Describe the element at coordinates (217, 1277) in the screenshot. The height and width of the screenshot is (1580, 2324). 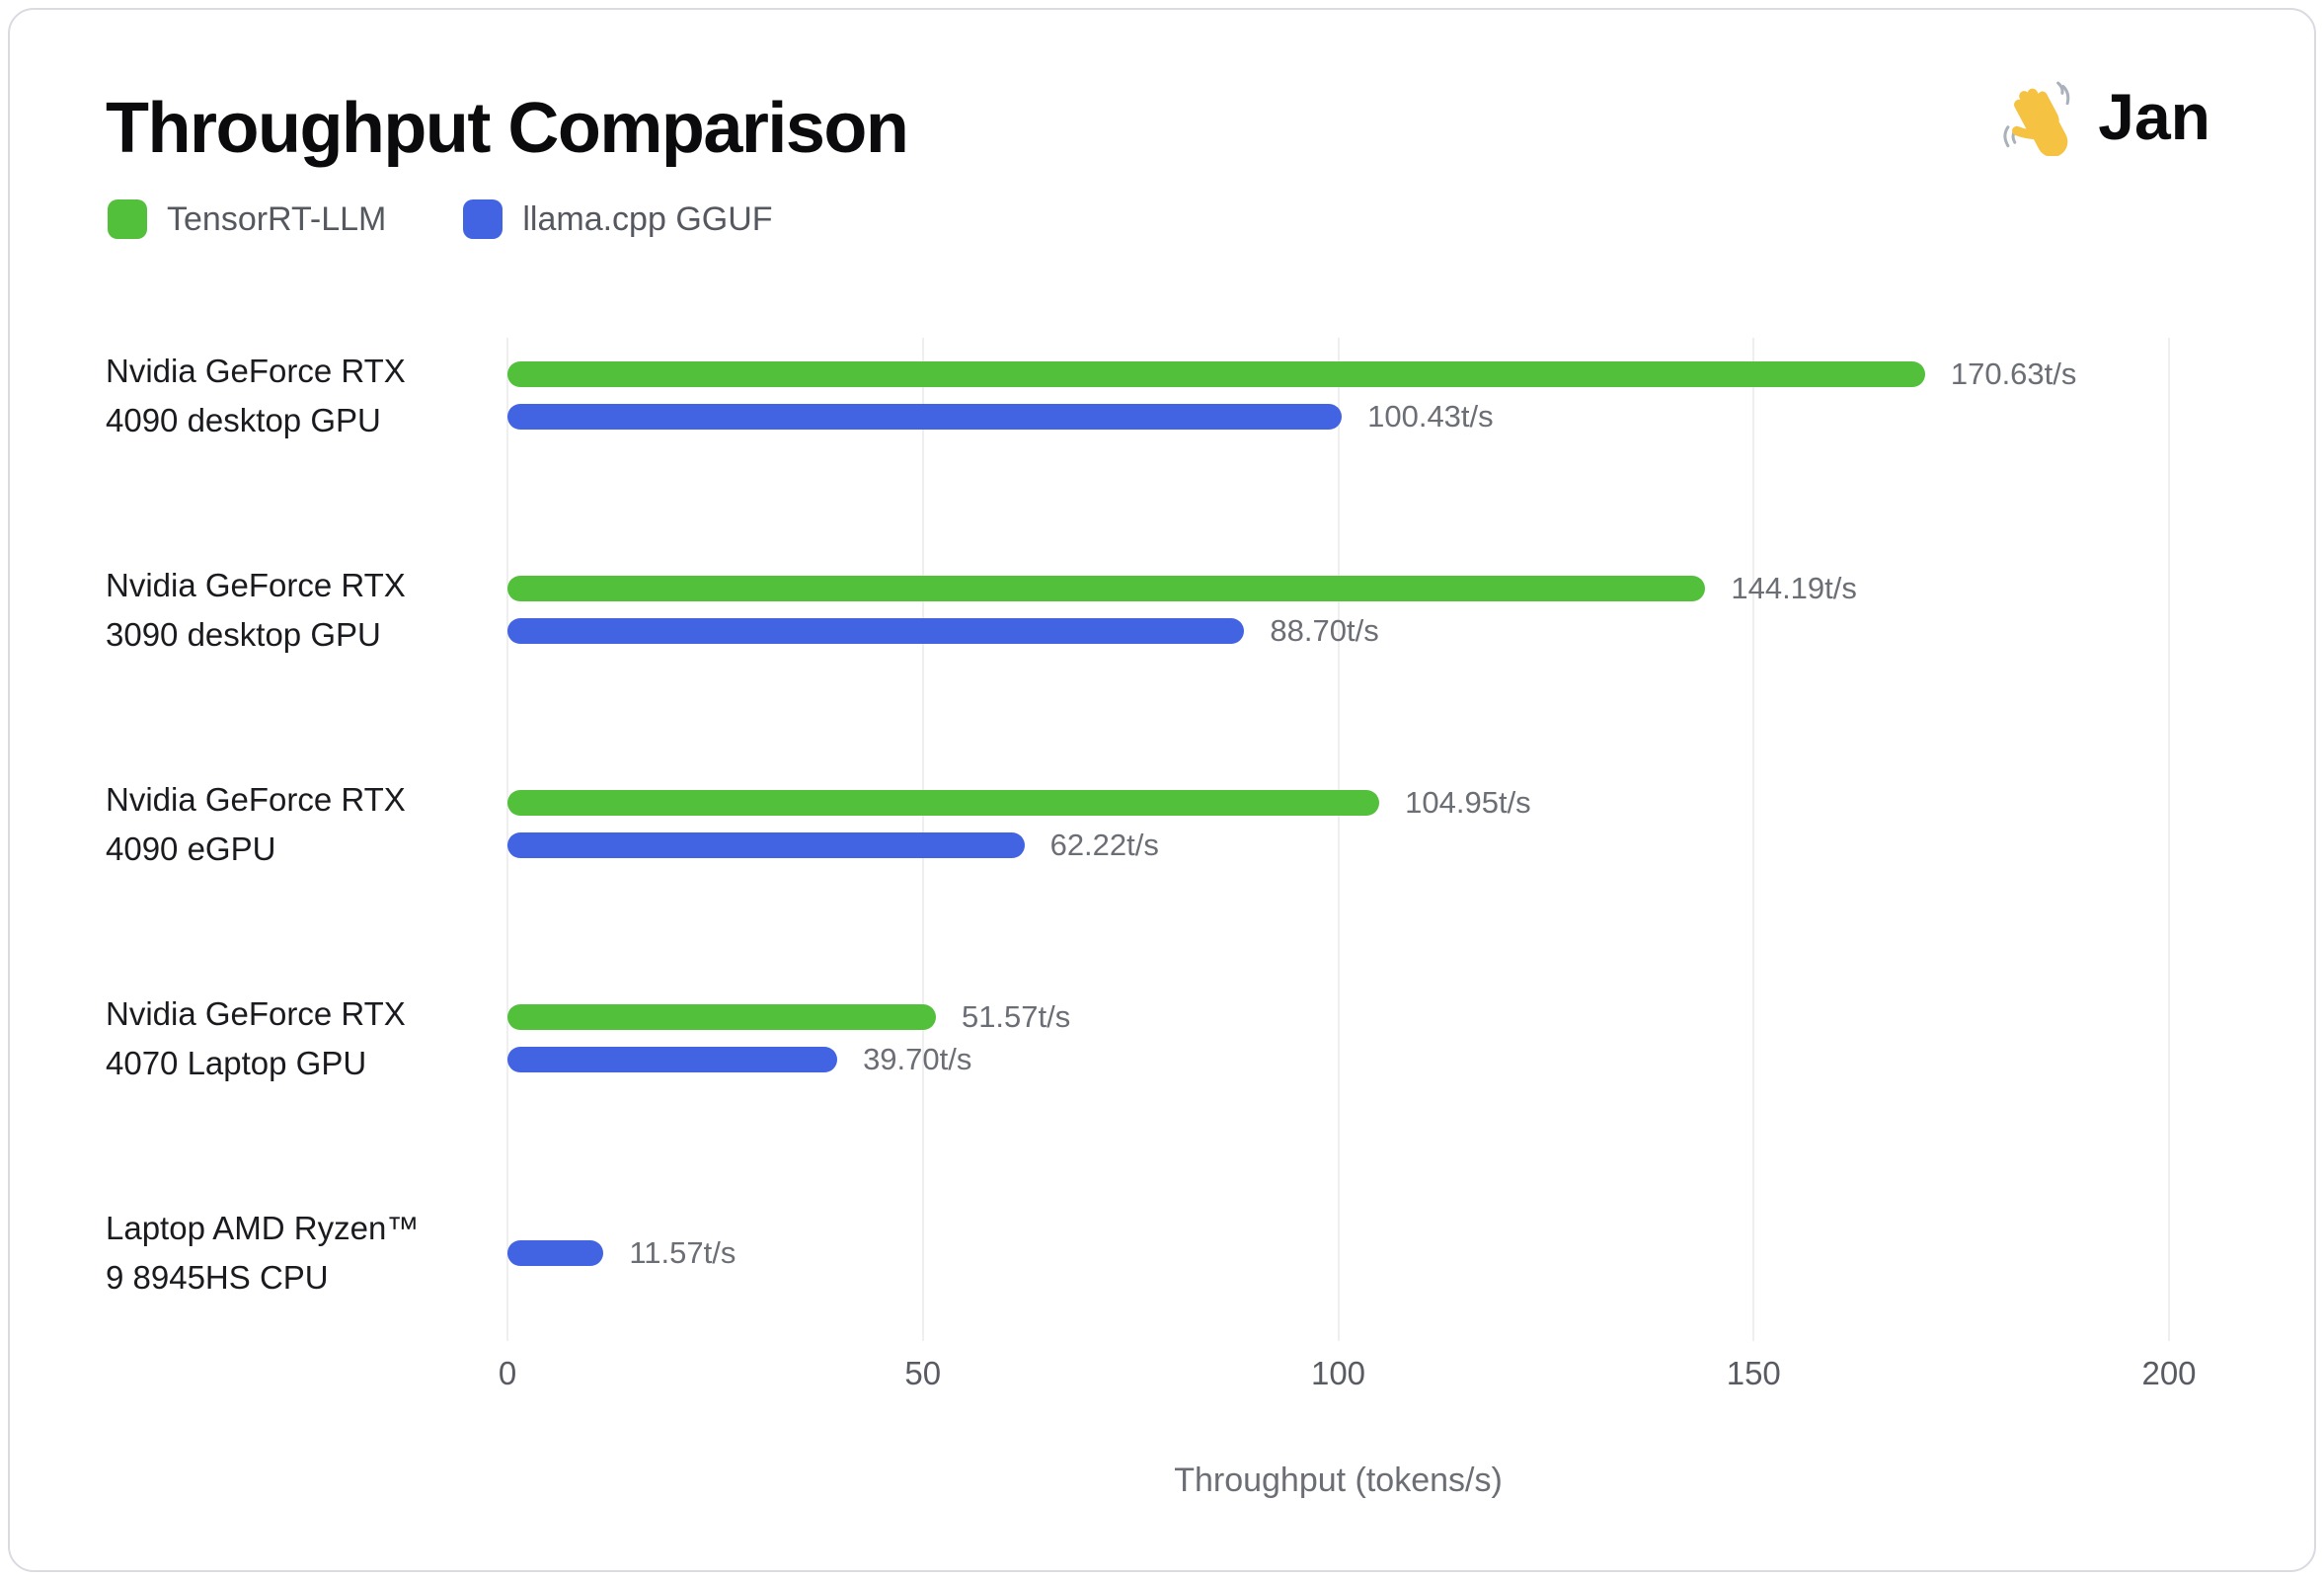
I see `category-label-line: 9 8945HS CPU` at that location.